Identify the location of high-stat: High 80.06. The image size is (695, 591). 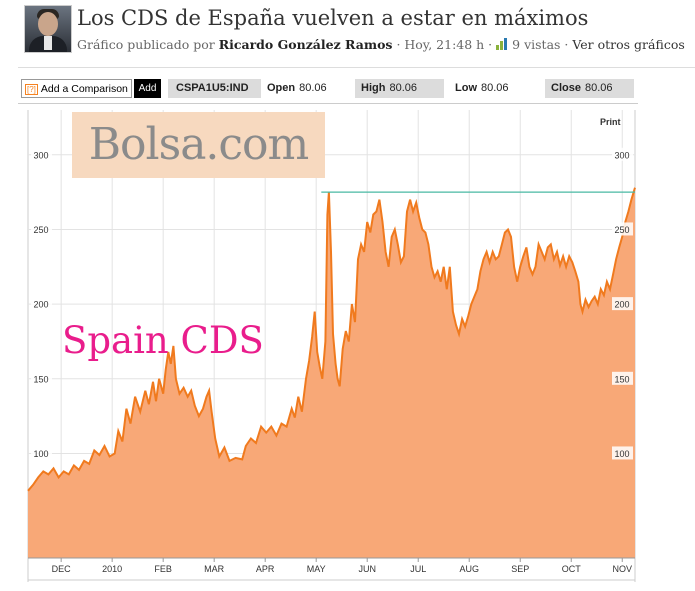
(399, 88).